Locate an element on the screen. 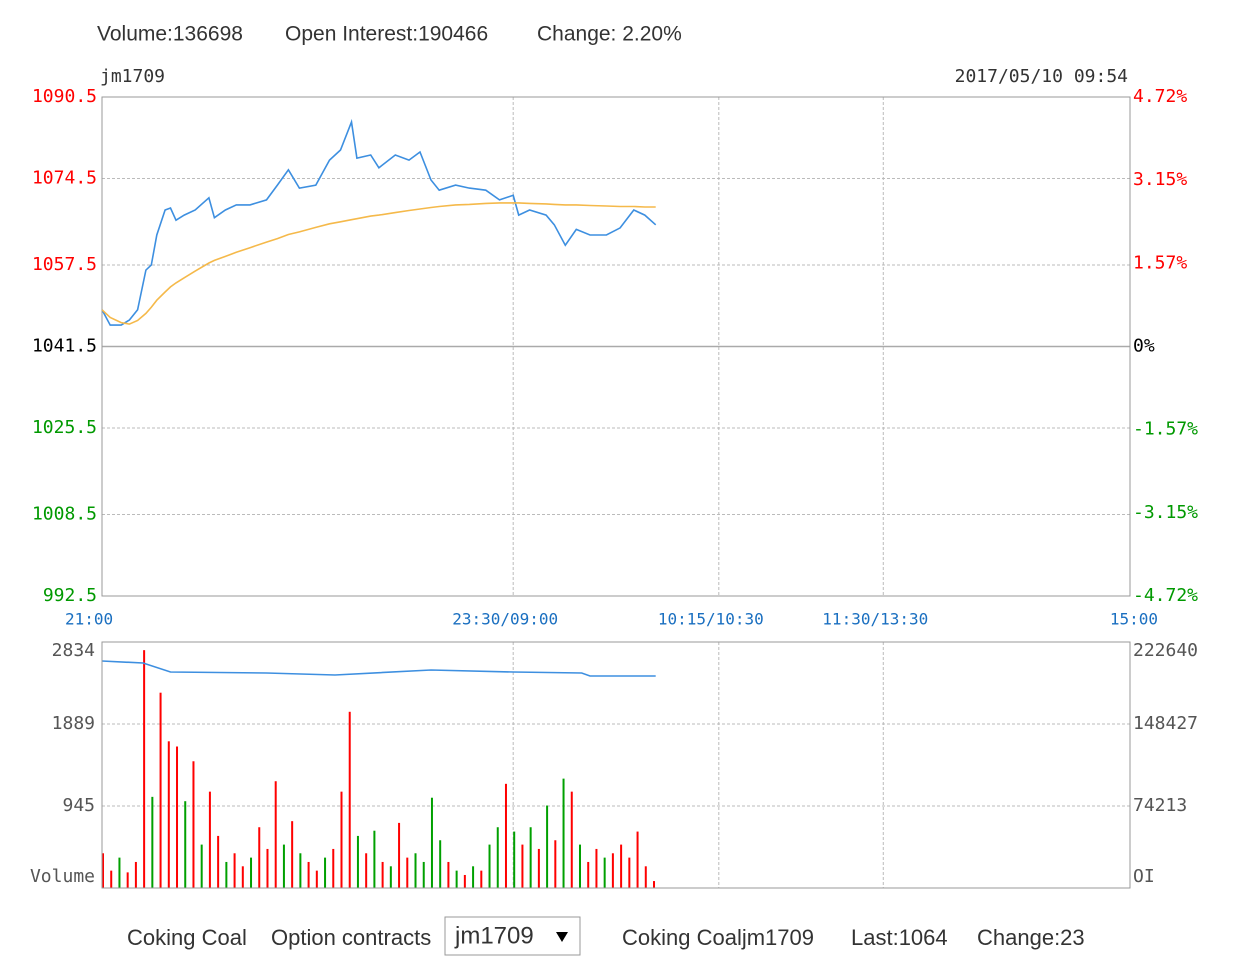 The image size is (1249, 972). last-price: Last:1064 is located at coordinates (899, 937).